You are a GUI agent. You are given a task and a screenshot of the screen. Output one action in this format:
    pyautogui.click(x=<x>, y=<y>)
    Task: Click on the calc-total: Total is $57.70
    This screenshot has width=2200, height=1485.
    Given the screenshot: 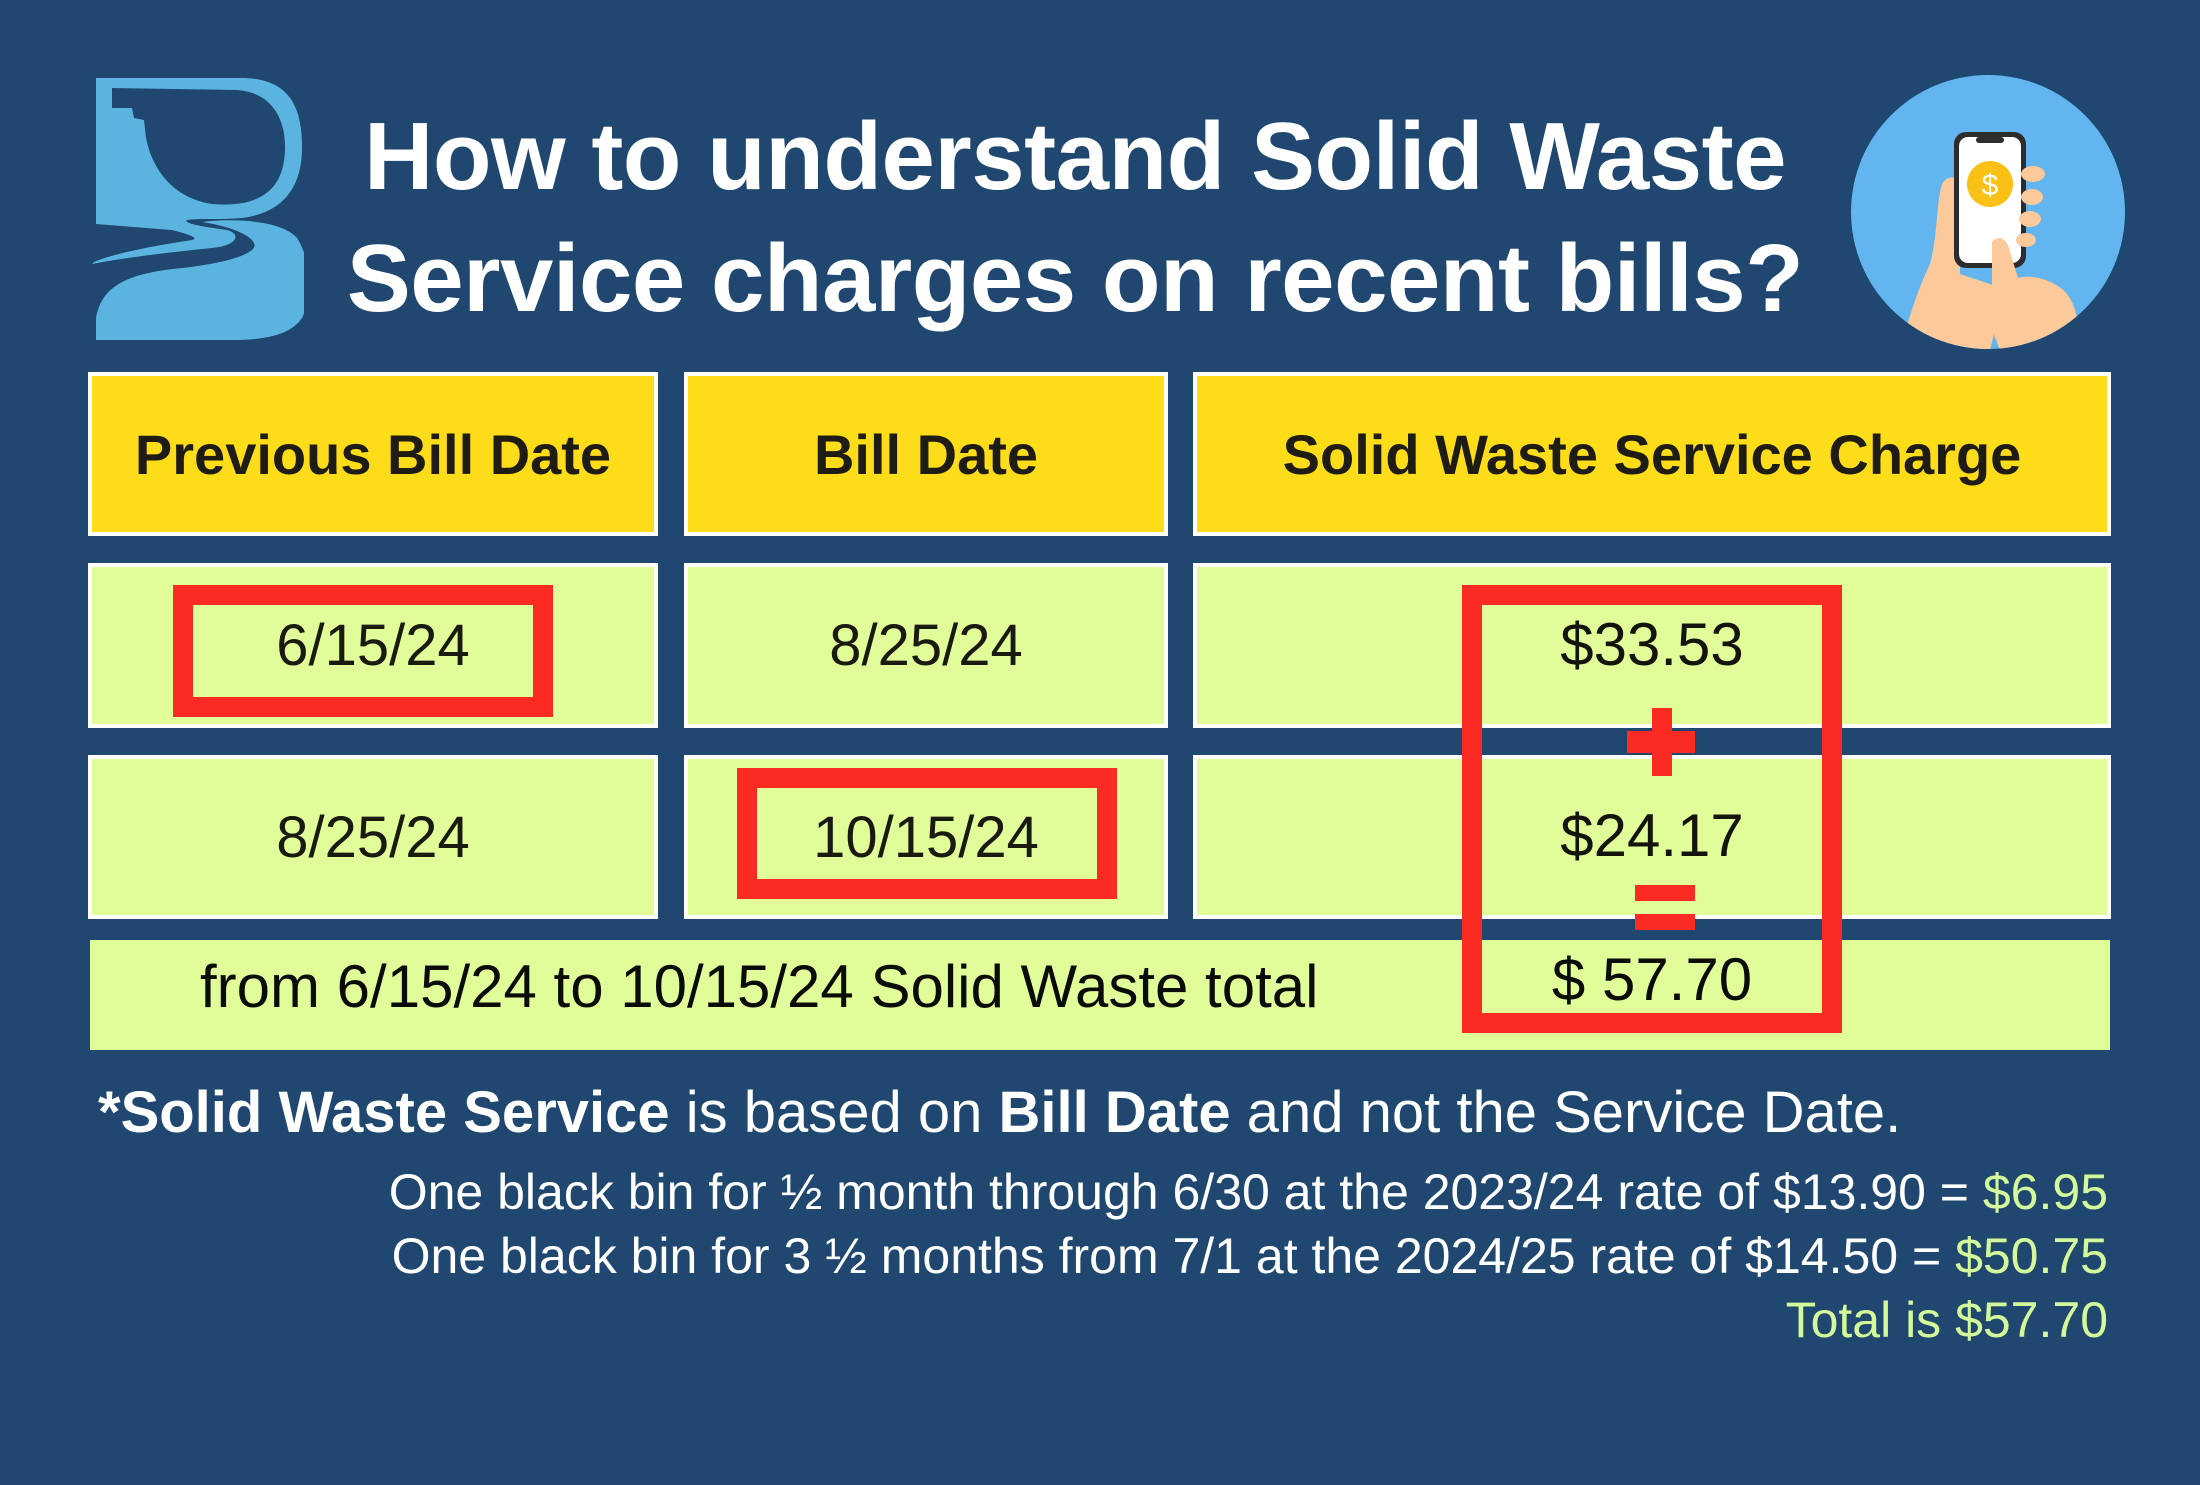 What is the action you would take?
    pyautogui.click(x=1108, y=1320)
    